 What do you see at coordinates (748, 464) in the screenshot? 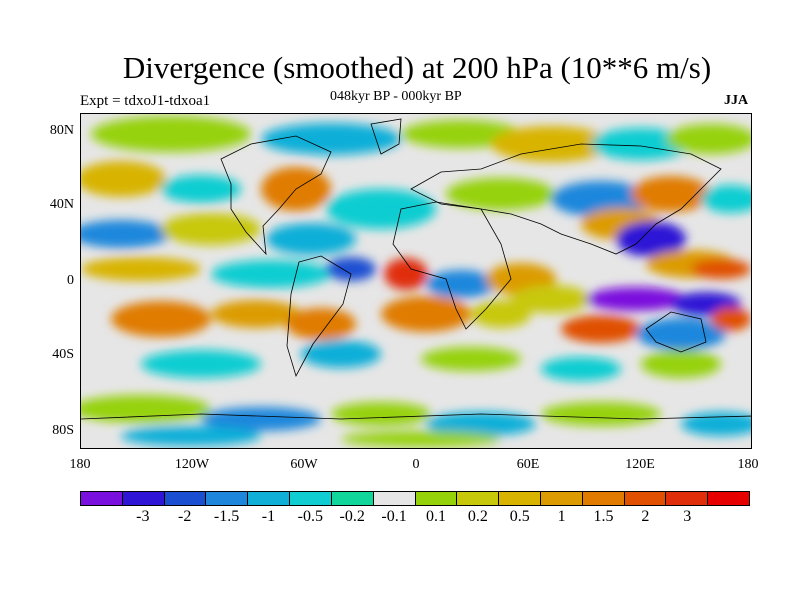
I see `lon-label-180e: 180` at bounding box center [748, 464].